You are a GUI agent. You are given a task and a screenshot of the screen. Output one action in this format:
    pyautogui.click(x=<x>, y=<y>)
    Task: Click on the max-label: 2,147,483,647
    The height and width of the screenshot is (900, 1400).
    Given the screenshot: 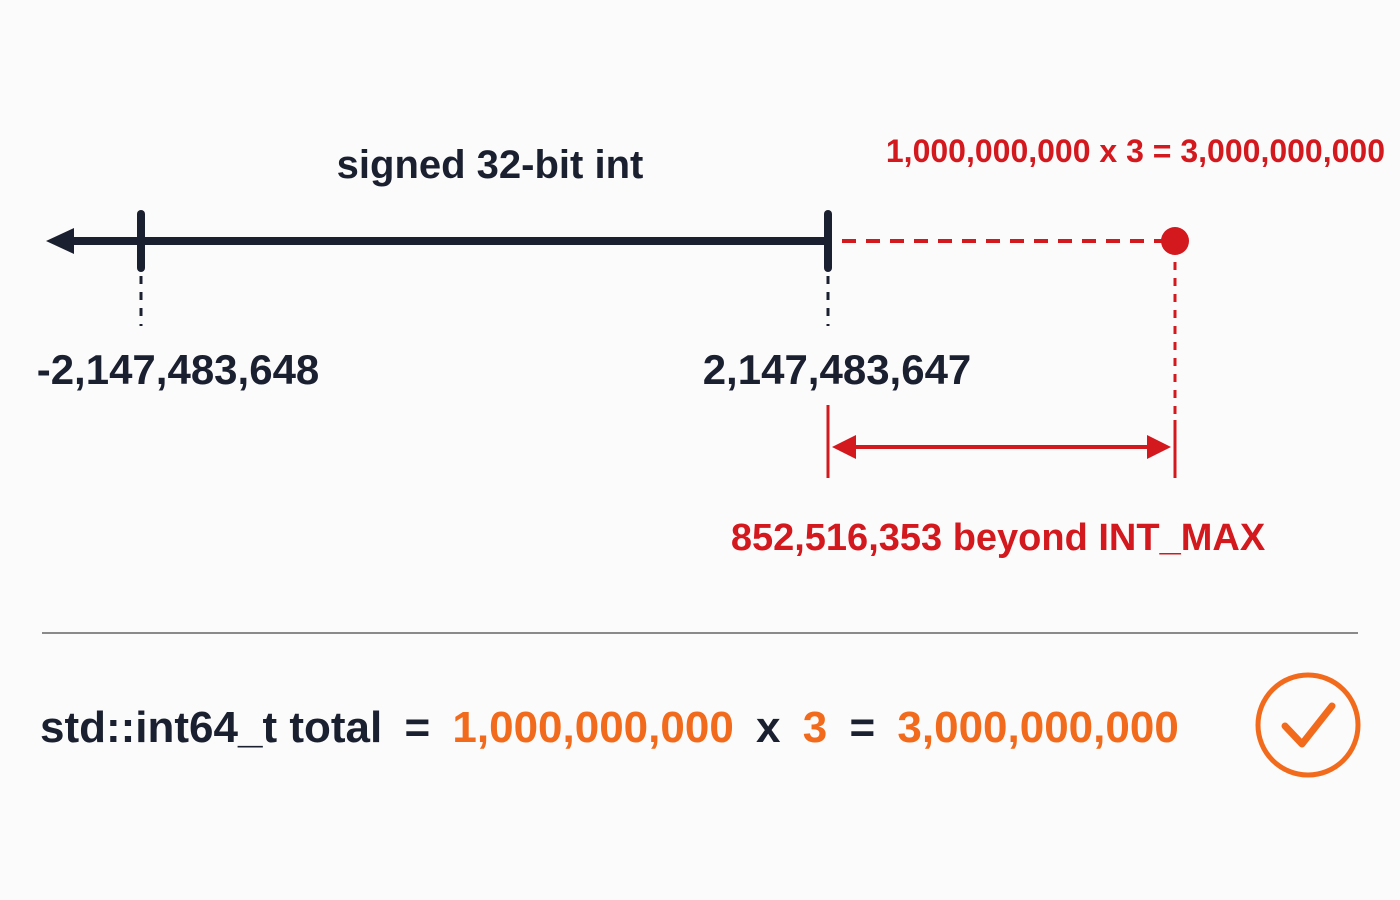 What is the action you would take?
    pyautogui.click(x=837, y=369)
    